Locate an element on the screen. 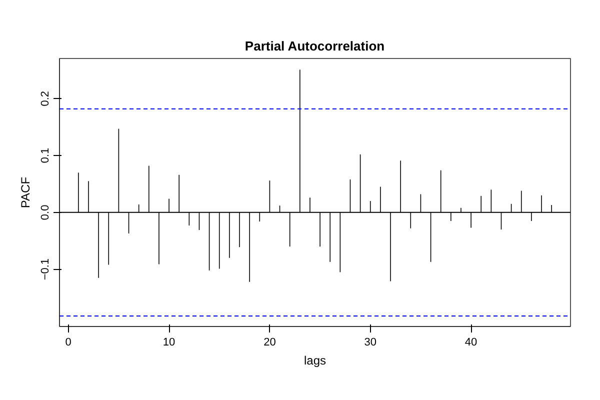 This screenshot has width=600, height=400. y-tick-label: 0.2 is located at coordinates (46, 98).